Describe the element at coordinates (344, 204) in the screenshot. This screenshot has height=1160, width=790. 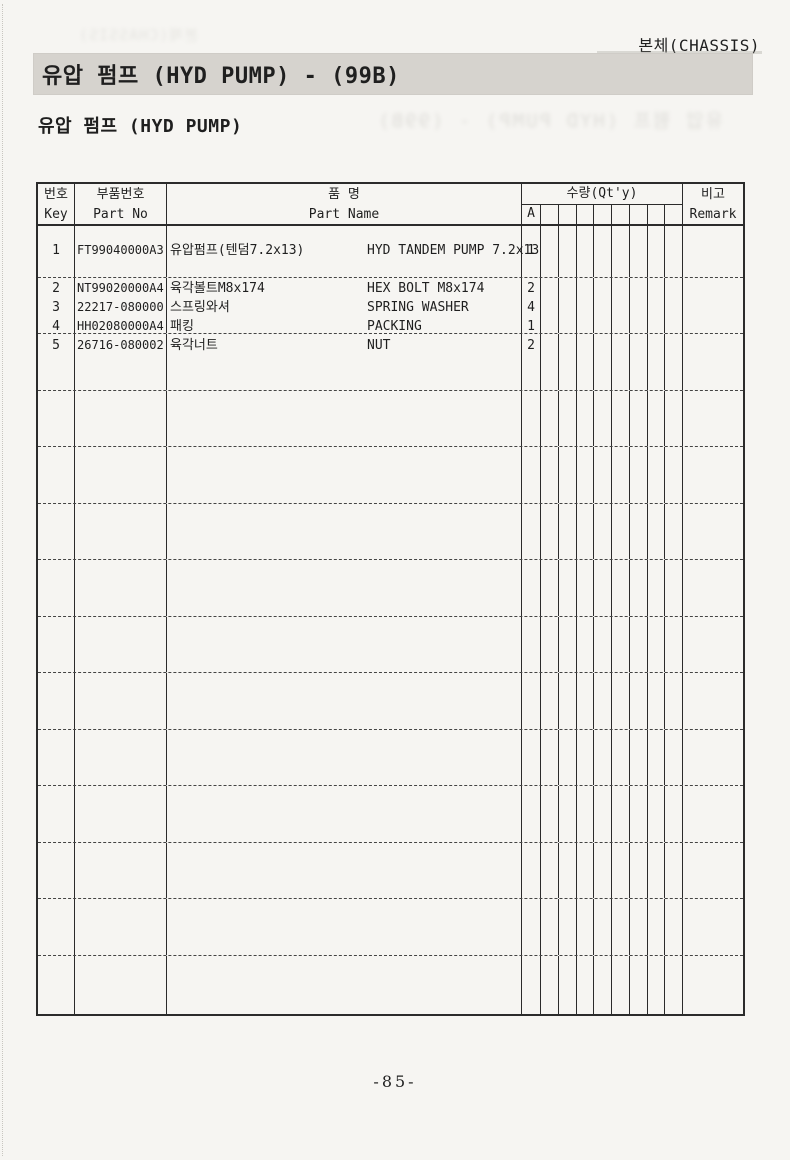
I see `header-name-column: 품 명 Part Name` at that location.